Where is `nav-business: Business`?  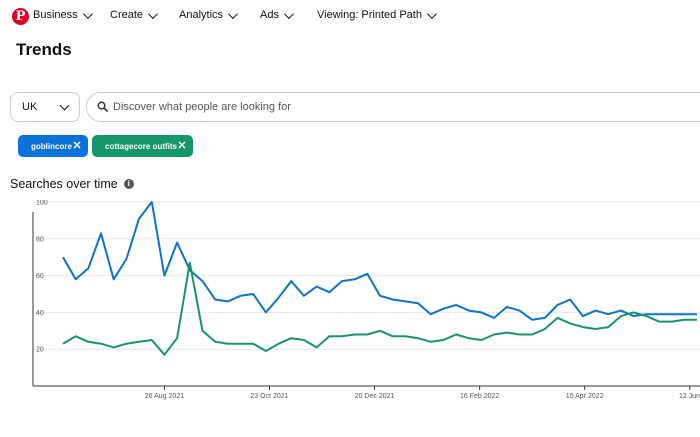
nav-business: Business is located at coordinates (63, 14).